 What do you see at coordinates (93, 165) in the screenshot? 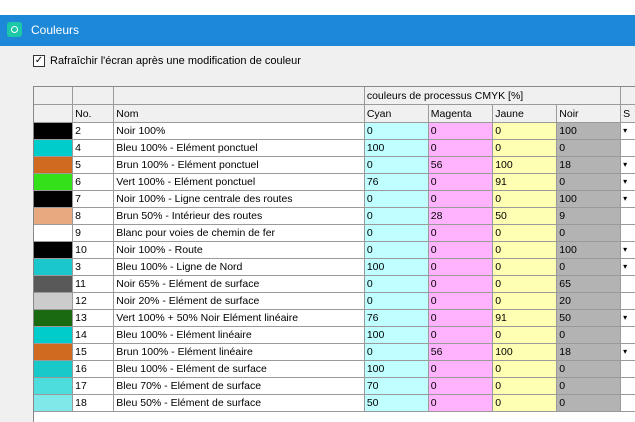
I see `cell-no: 5` at bounding box center [93, 165].